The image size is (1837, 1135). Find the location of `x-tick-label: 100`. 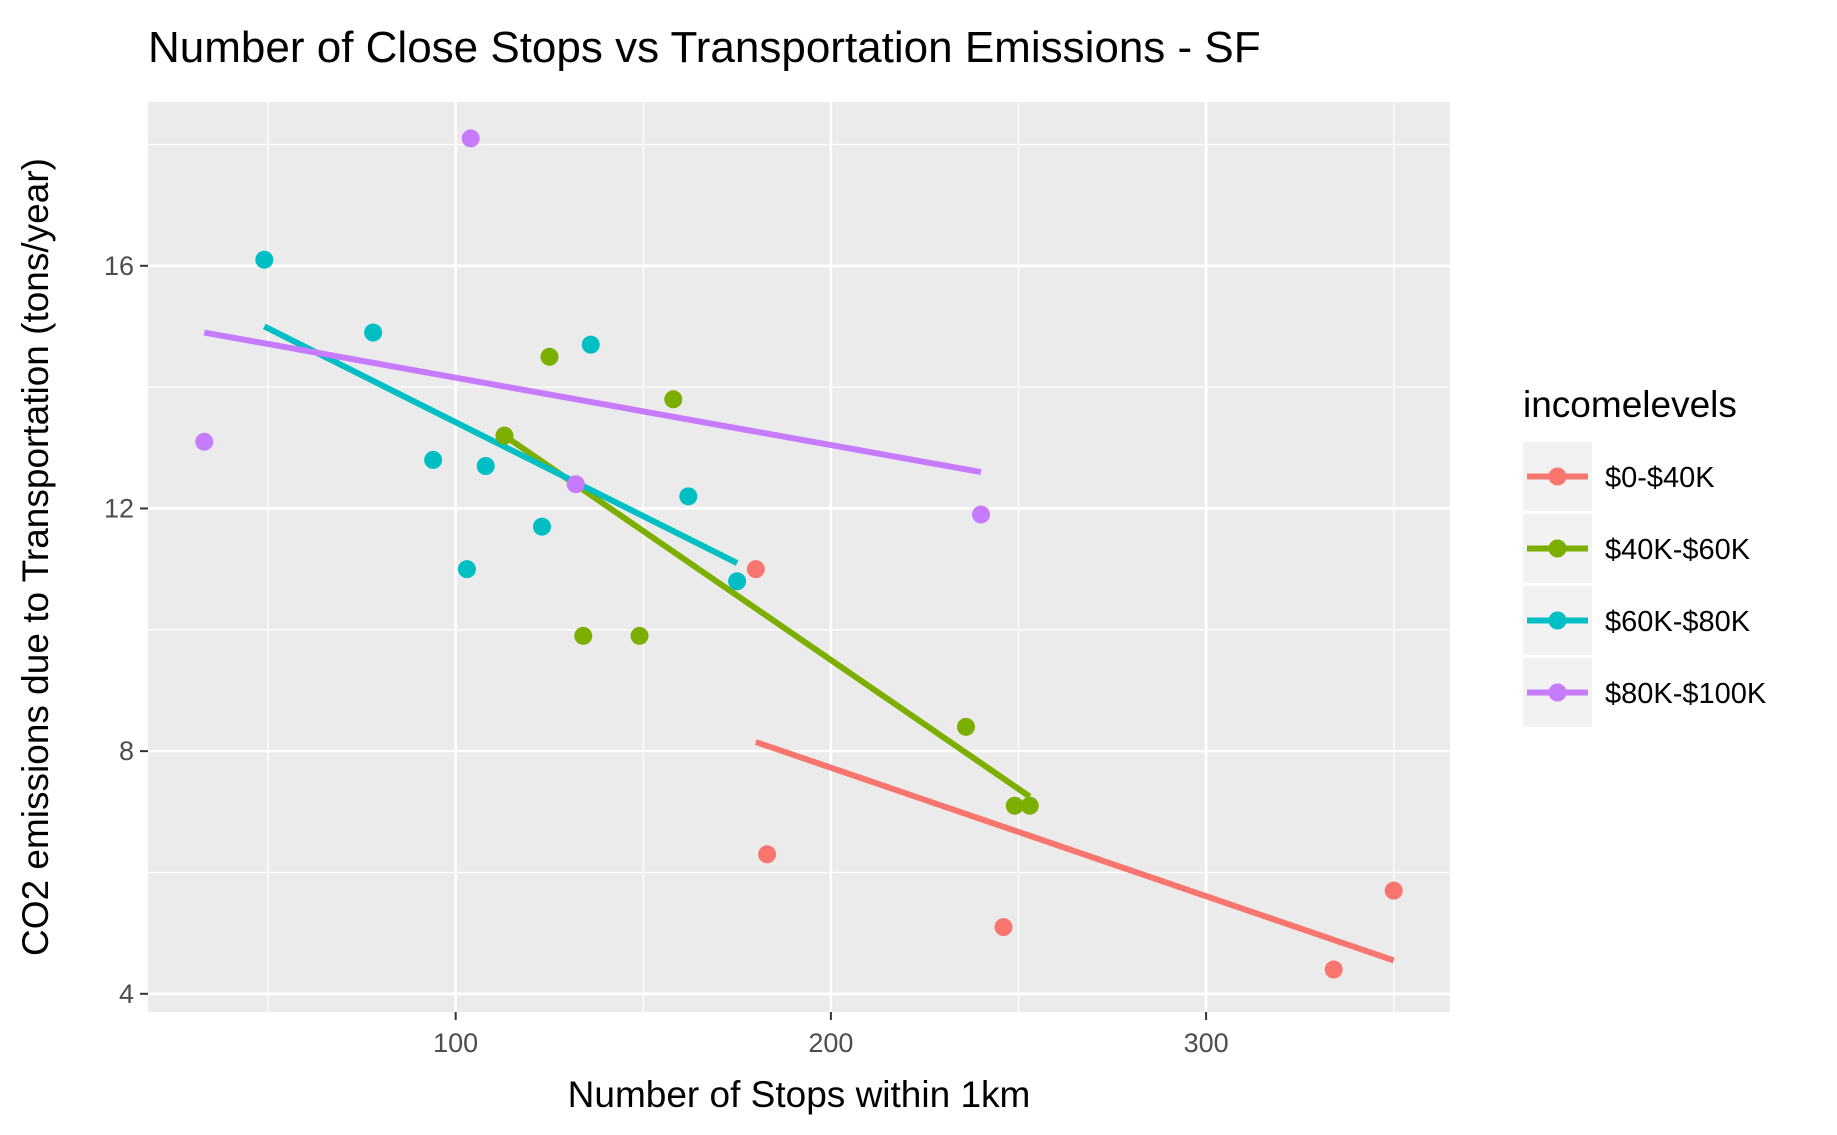

x-tick-label: 100 is located at coordinates (455, 1043).